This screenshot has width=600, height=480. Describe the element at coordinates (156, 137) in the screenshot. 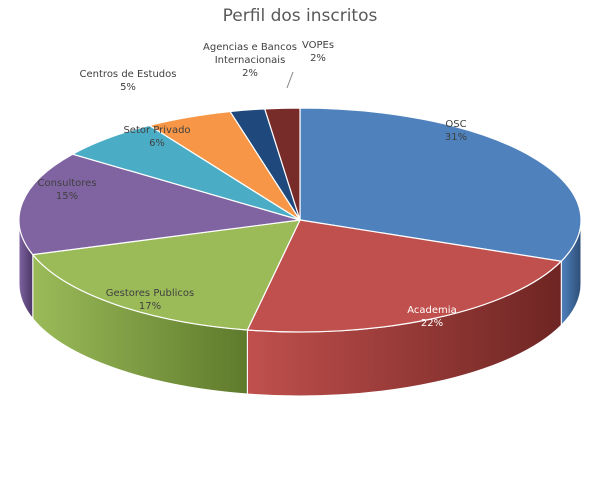

I see `data-label-setor-privado: Setor Privado 6%` at that location.